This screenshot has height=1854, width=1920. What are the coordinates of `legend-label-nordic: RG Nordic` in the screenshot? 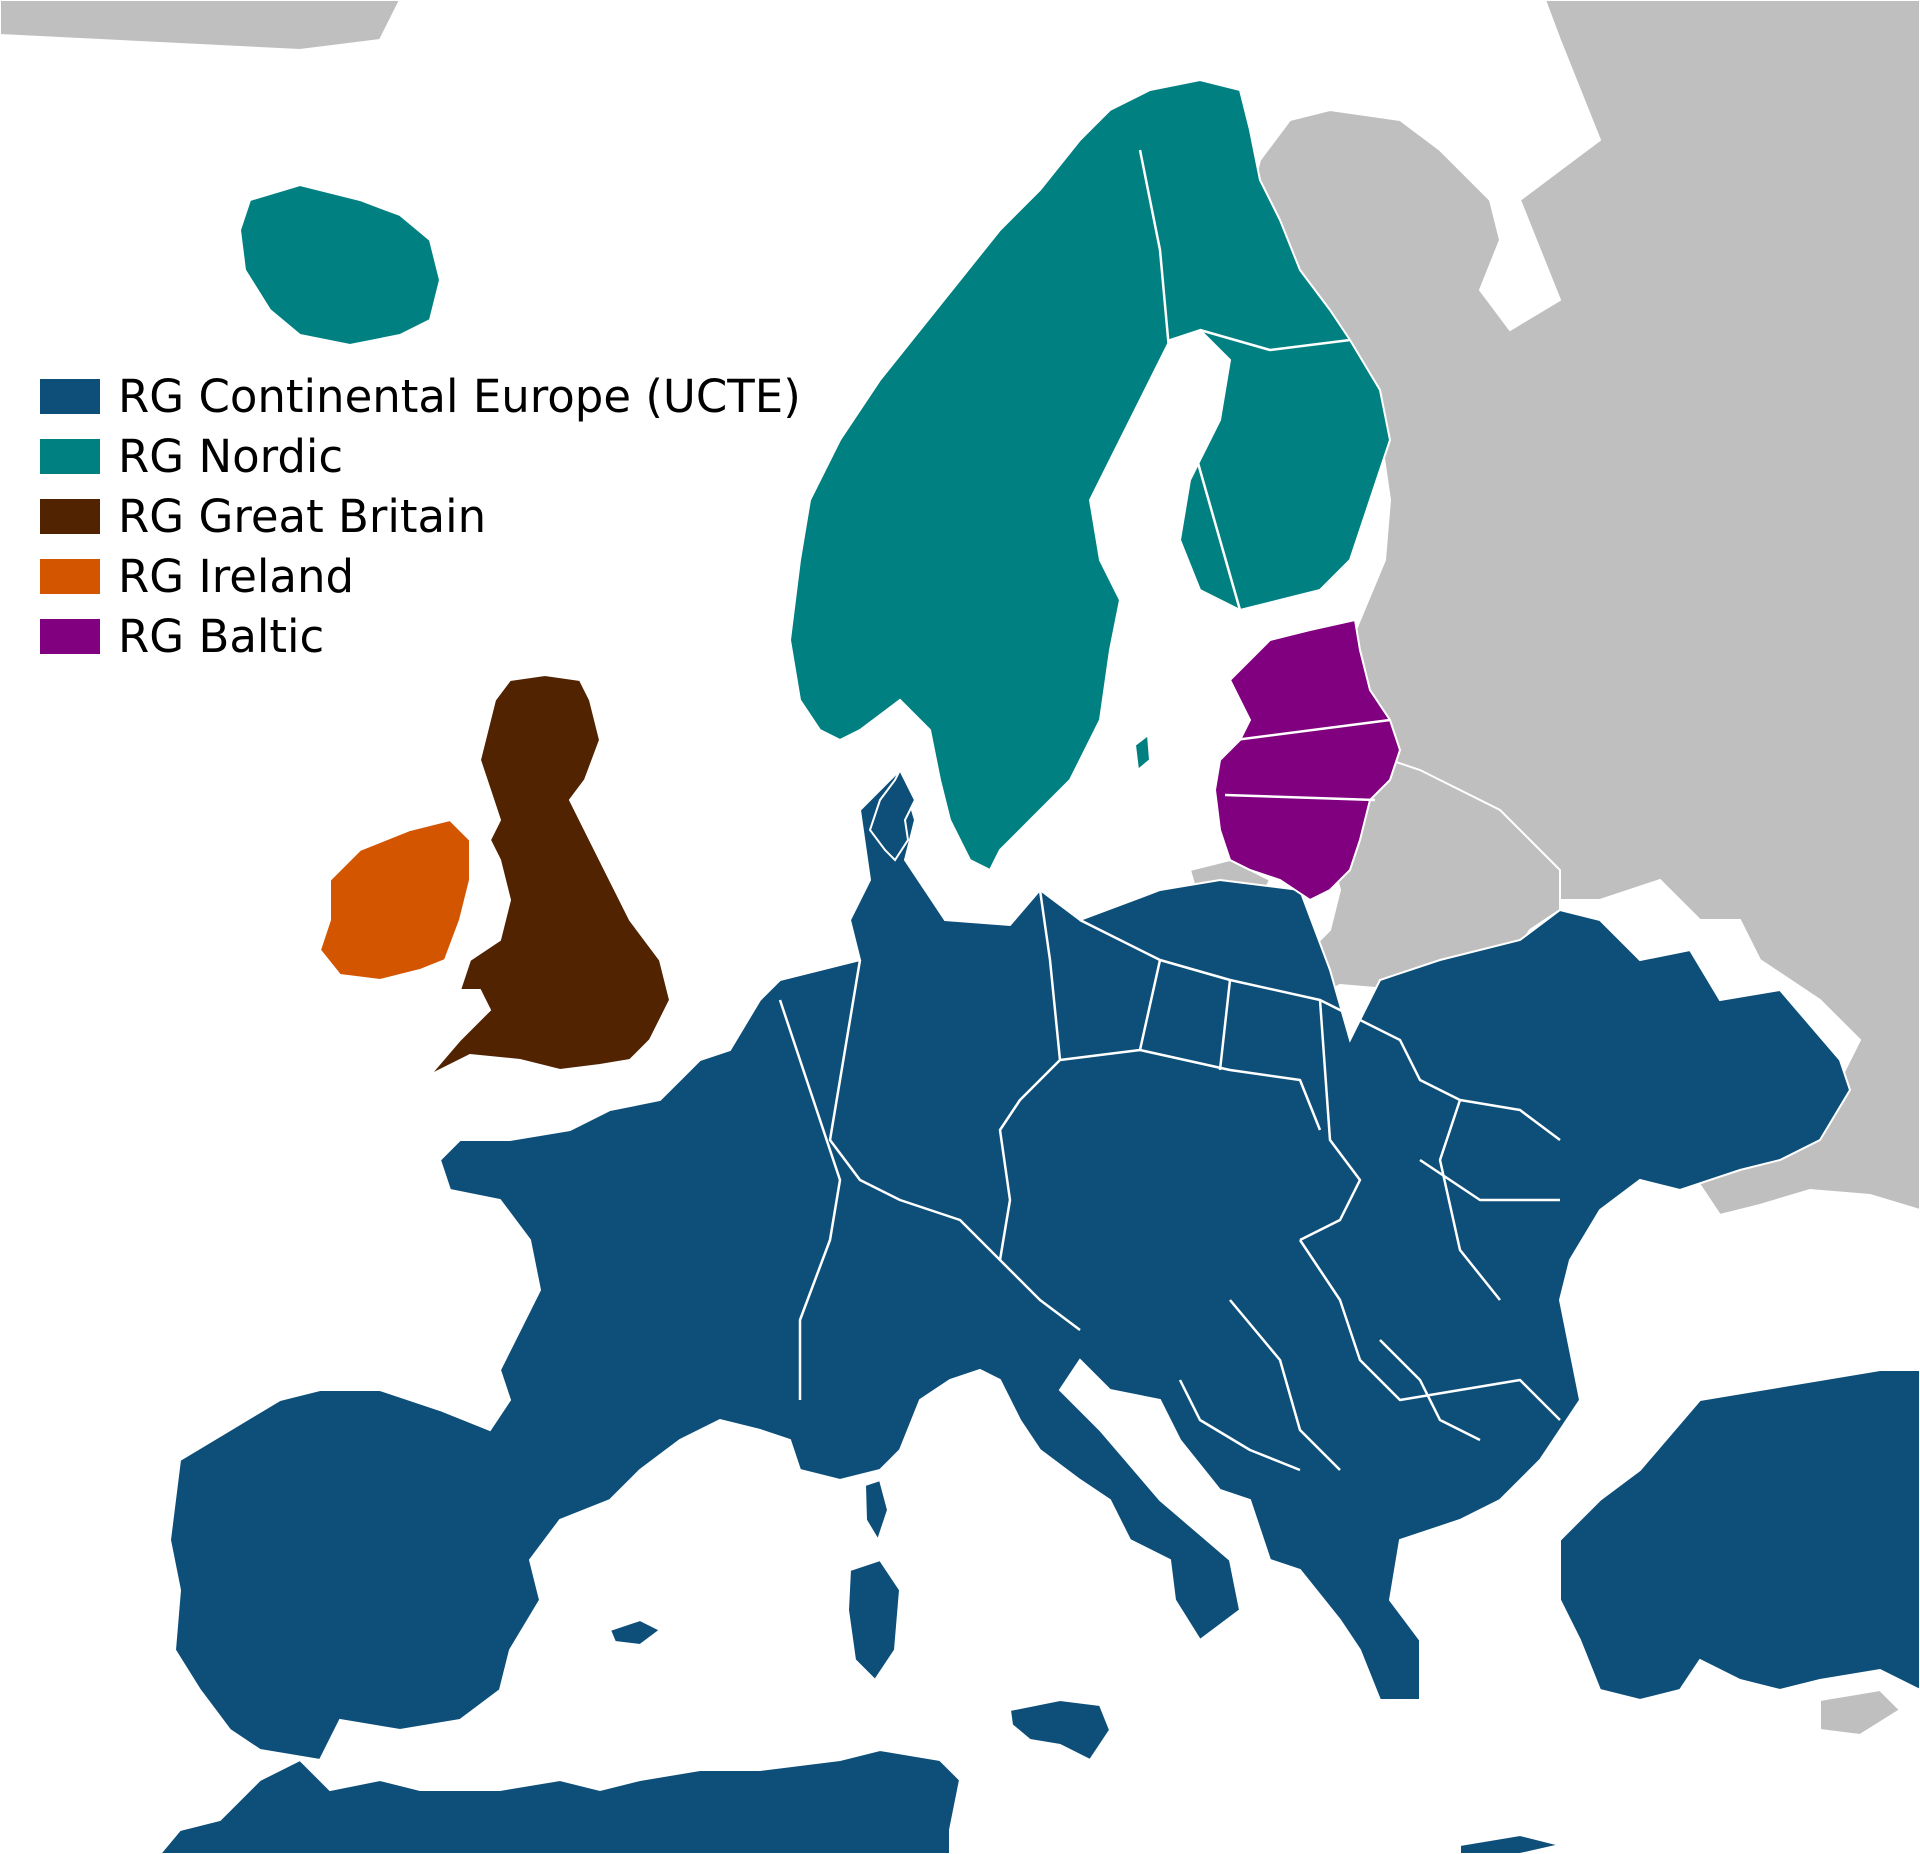 It's located at (231, 456).